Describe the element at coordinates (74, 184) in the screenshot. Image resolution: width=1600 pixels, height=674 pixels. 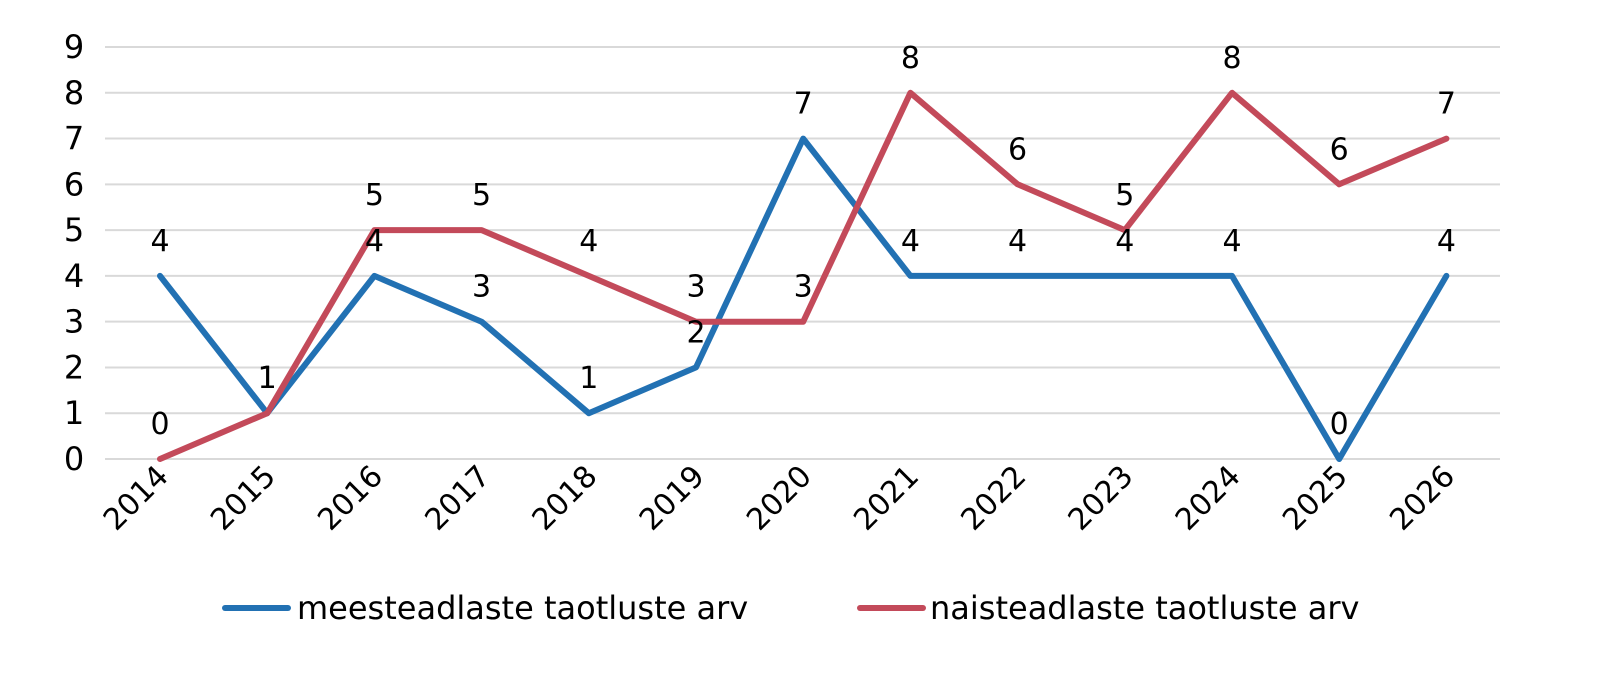
I see `y-tick-label: 6` at that location.